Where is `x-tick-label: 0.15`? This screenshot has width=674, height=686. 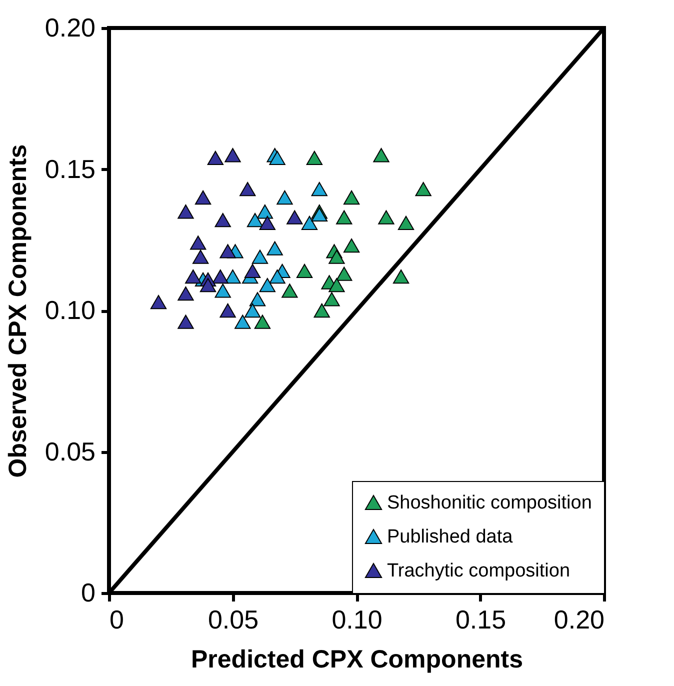 x-tick-label: 0.15 is located at coordinates (480, 619).